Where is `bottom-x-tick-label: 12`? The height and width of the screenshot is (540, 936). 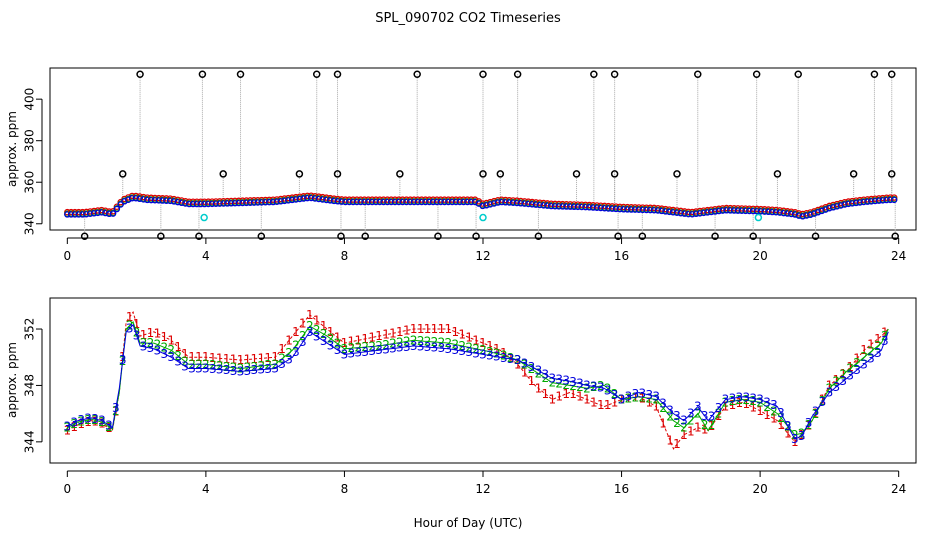
bottom-x-tick-label: 12 is located at coordinates (482, 489).